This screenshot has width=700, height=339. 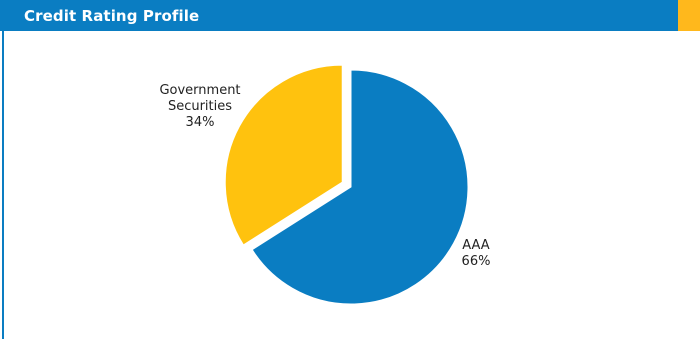 I want to click on slice-label-government-securities: Government Securities 34%, so click(x=199, y=106).